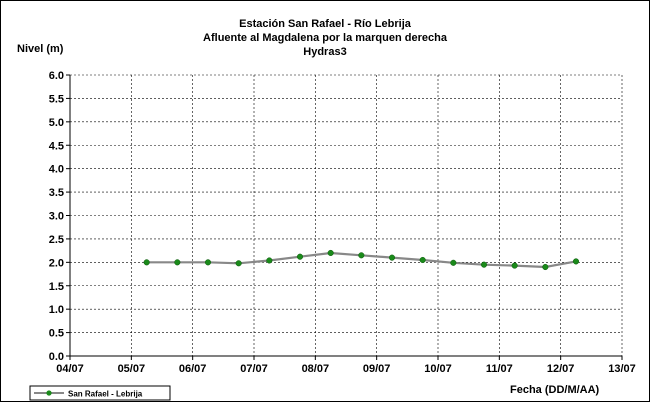  I want to click on x-tick-label: 11/07, so click(499, 369).